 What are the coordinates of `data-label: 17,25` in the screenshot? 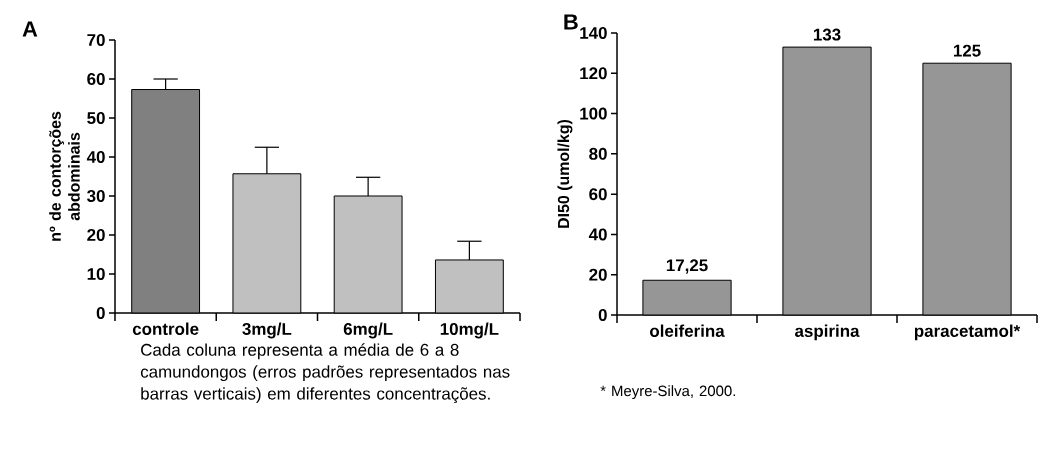 It's located at (687, 266).